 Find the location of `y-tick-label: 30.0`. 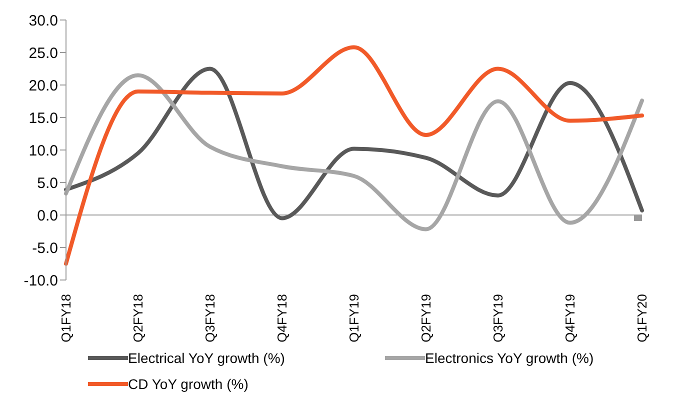

y-tick-label: 30.0 is located at coordinates (43, 21).